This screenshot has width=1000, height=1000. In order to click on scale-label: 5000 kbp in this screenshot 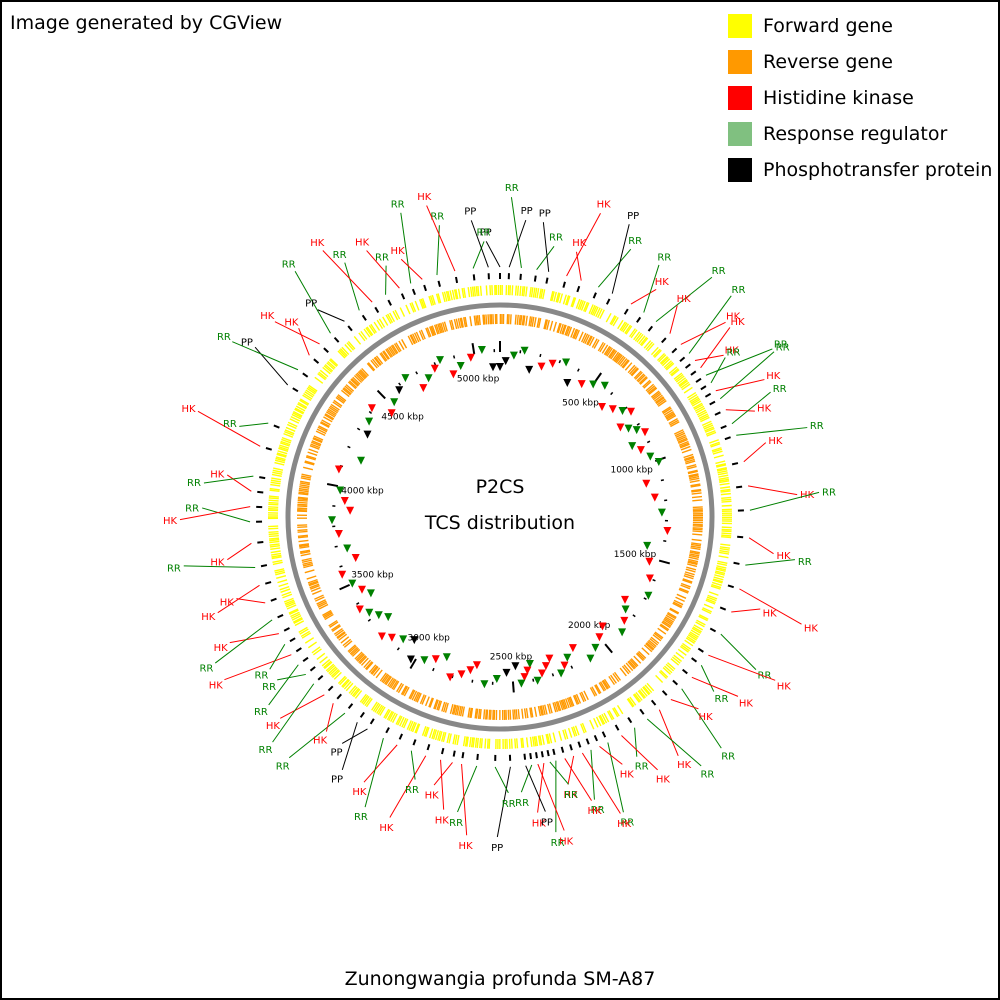, I will do `click(478, 380)`.